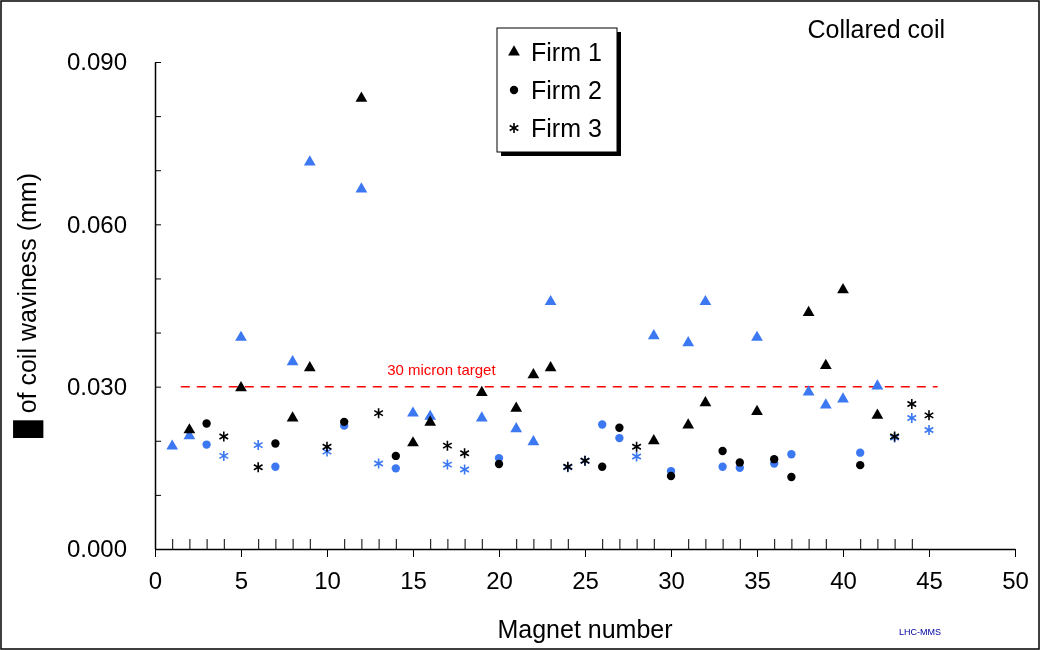  Describe the element at coordinates (929, 581) in the screenshot. I see `x-tick-label: 45` at that location.